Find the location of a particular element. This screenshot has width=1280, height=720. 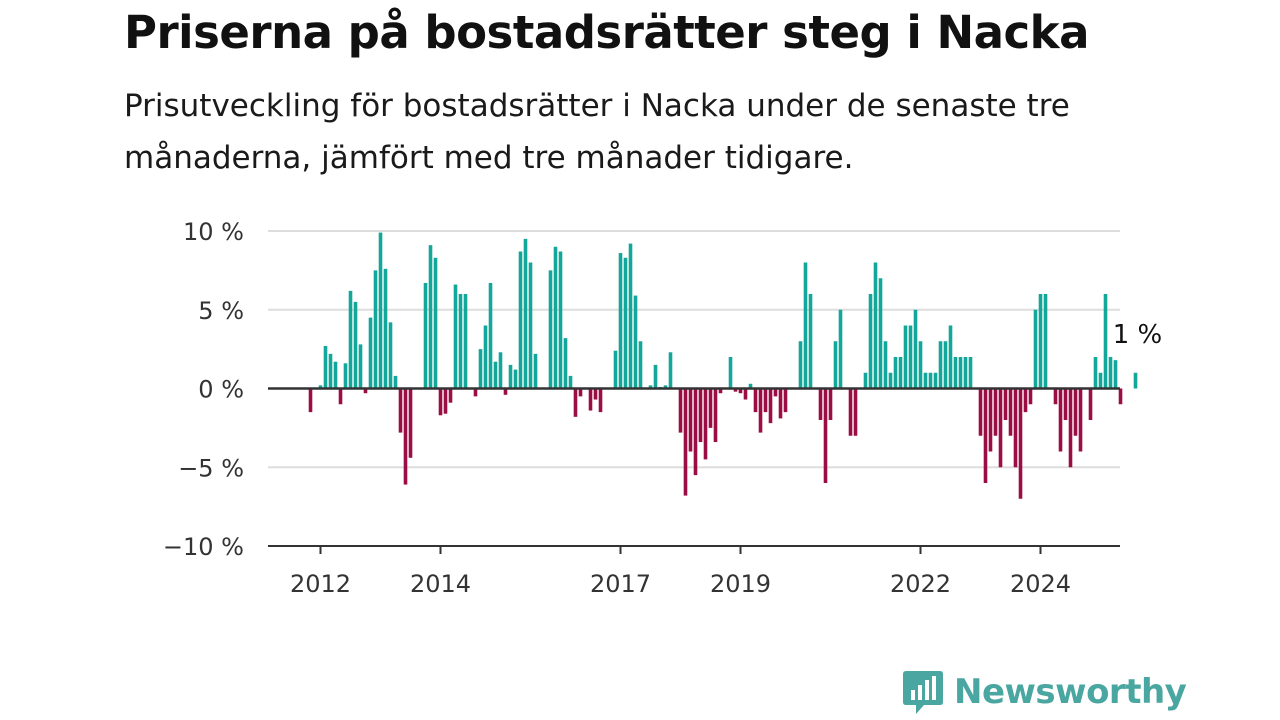

brand-name: Newsworthy is located at coordinates (1070, 692).